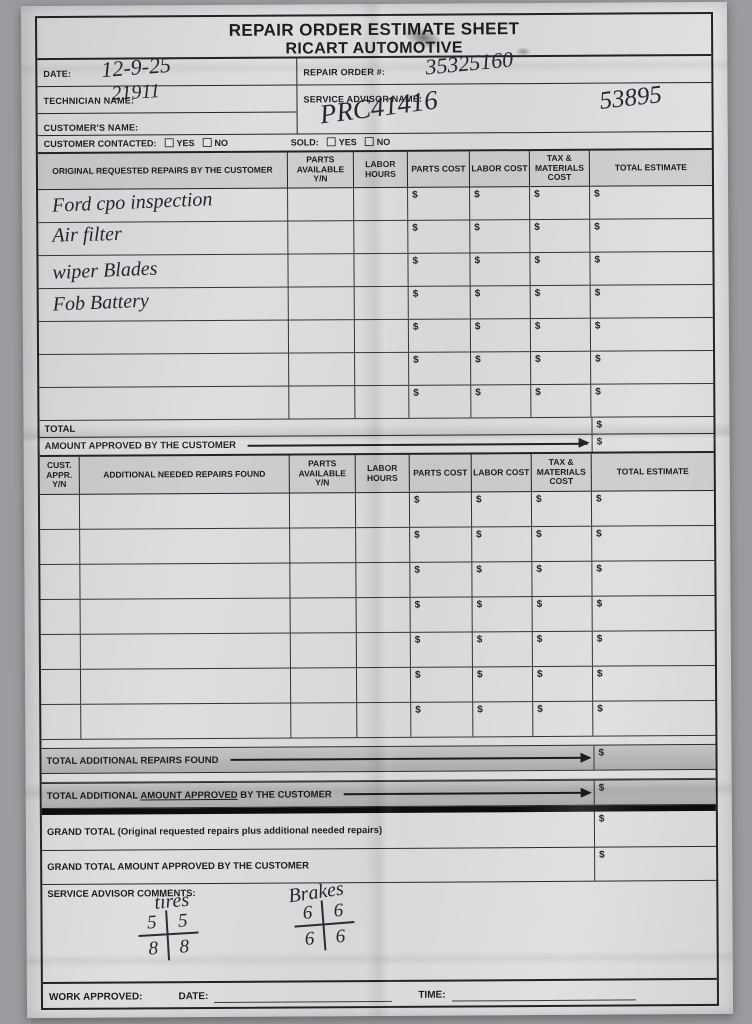 The image size is (752, 1024). Describe the element at coordinates (95, 996) in the screenshot. I see `work-approved-label: WORK APPROVED:` at that location.